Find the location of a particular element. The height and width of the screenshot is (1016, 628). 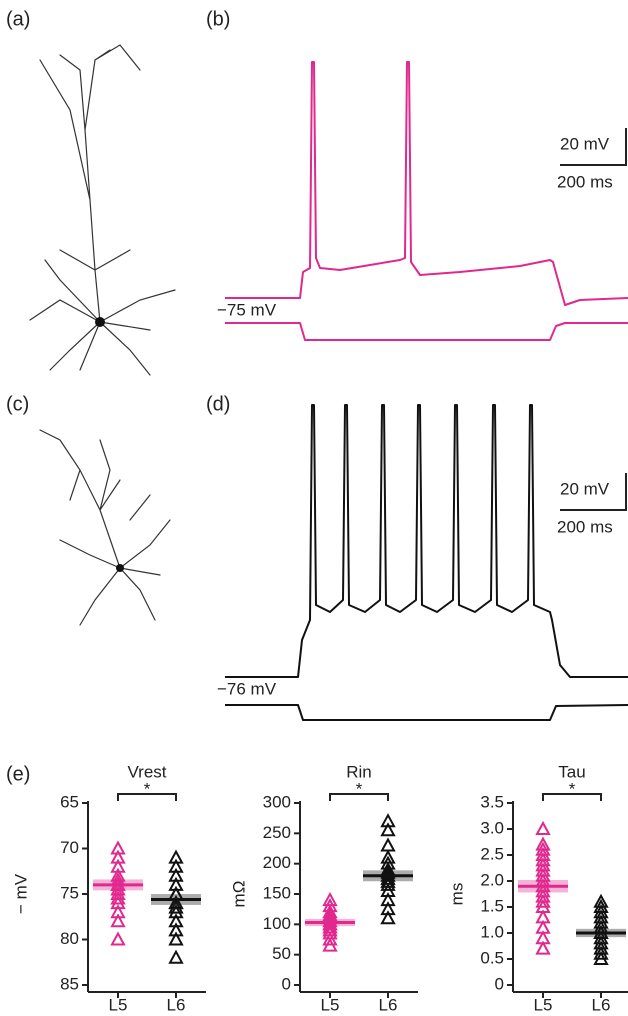

y-tick-label: 50 is located at coordinates (281, 953).